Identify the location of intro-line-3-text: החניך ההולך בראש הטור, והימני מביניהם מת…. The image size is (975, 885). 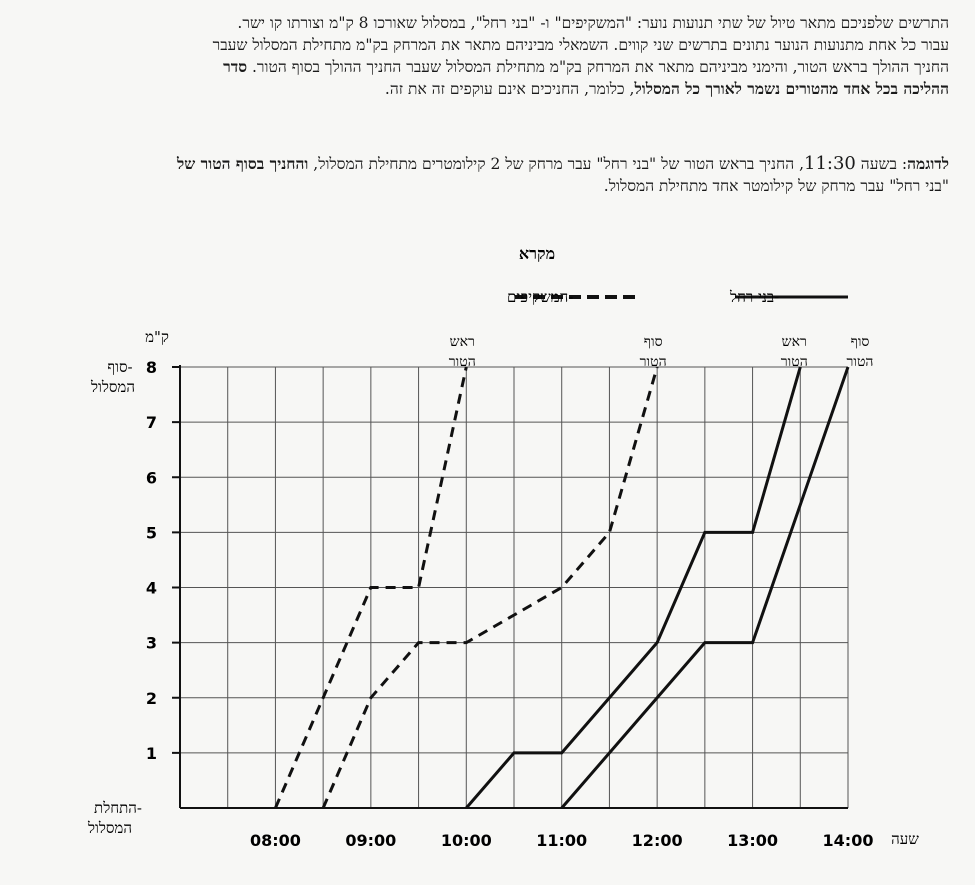
(600, 67).